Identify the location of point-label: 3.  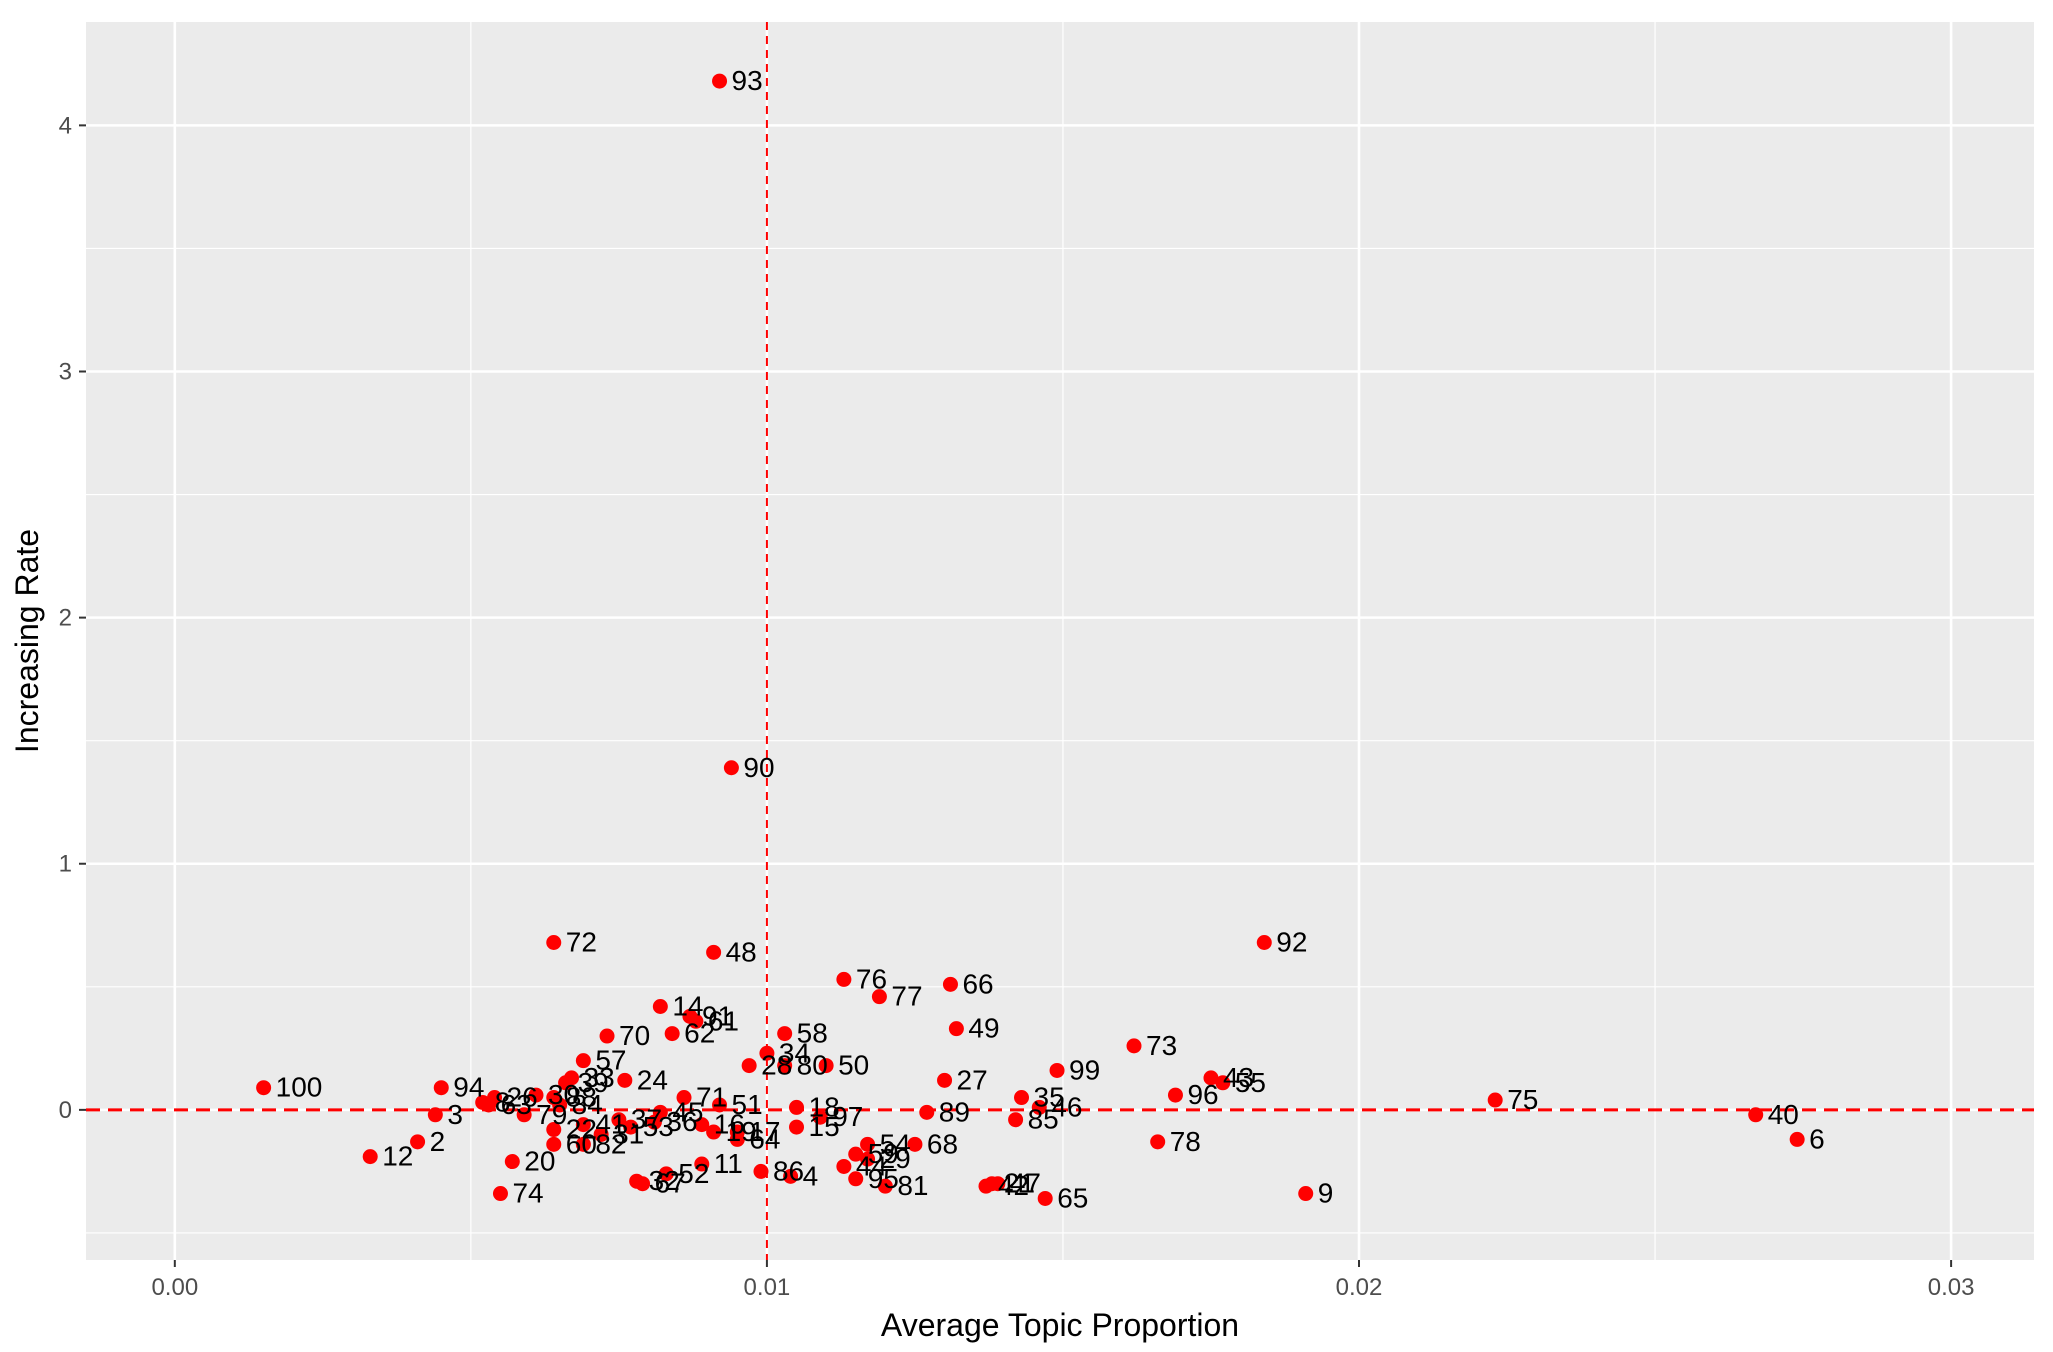
(455, 1114).